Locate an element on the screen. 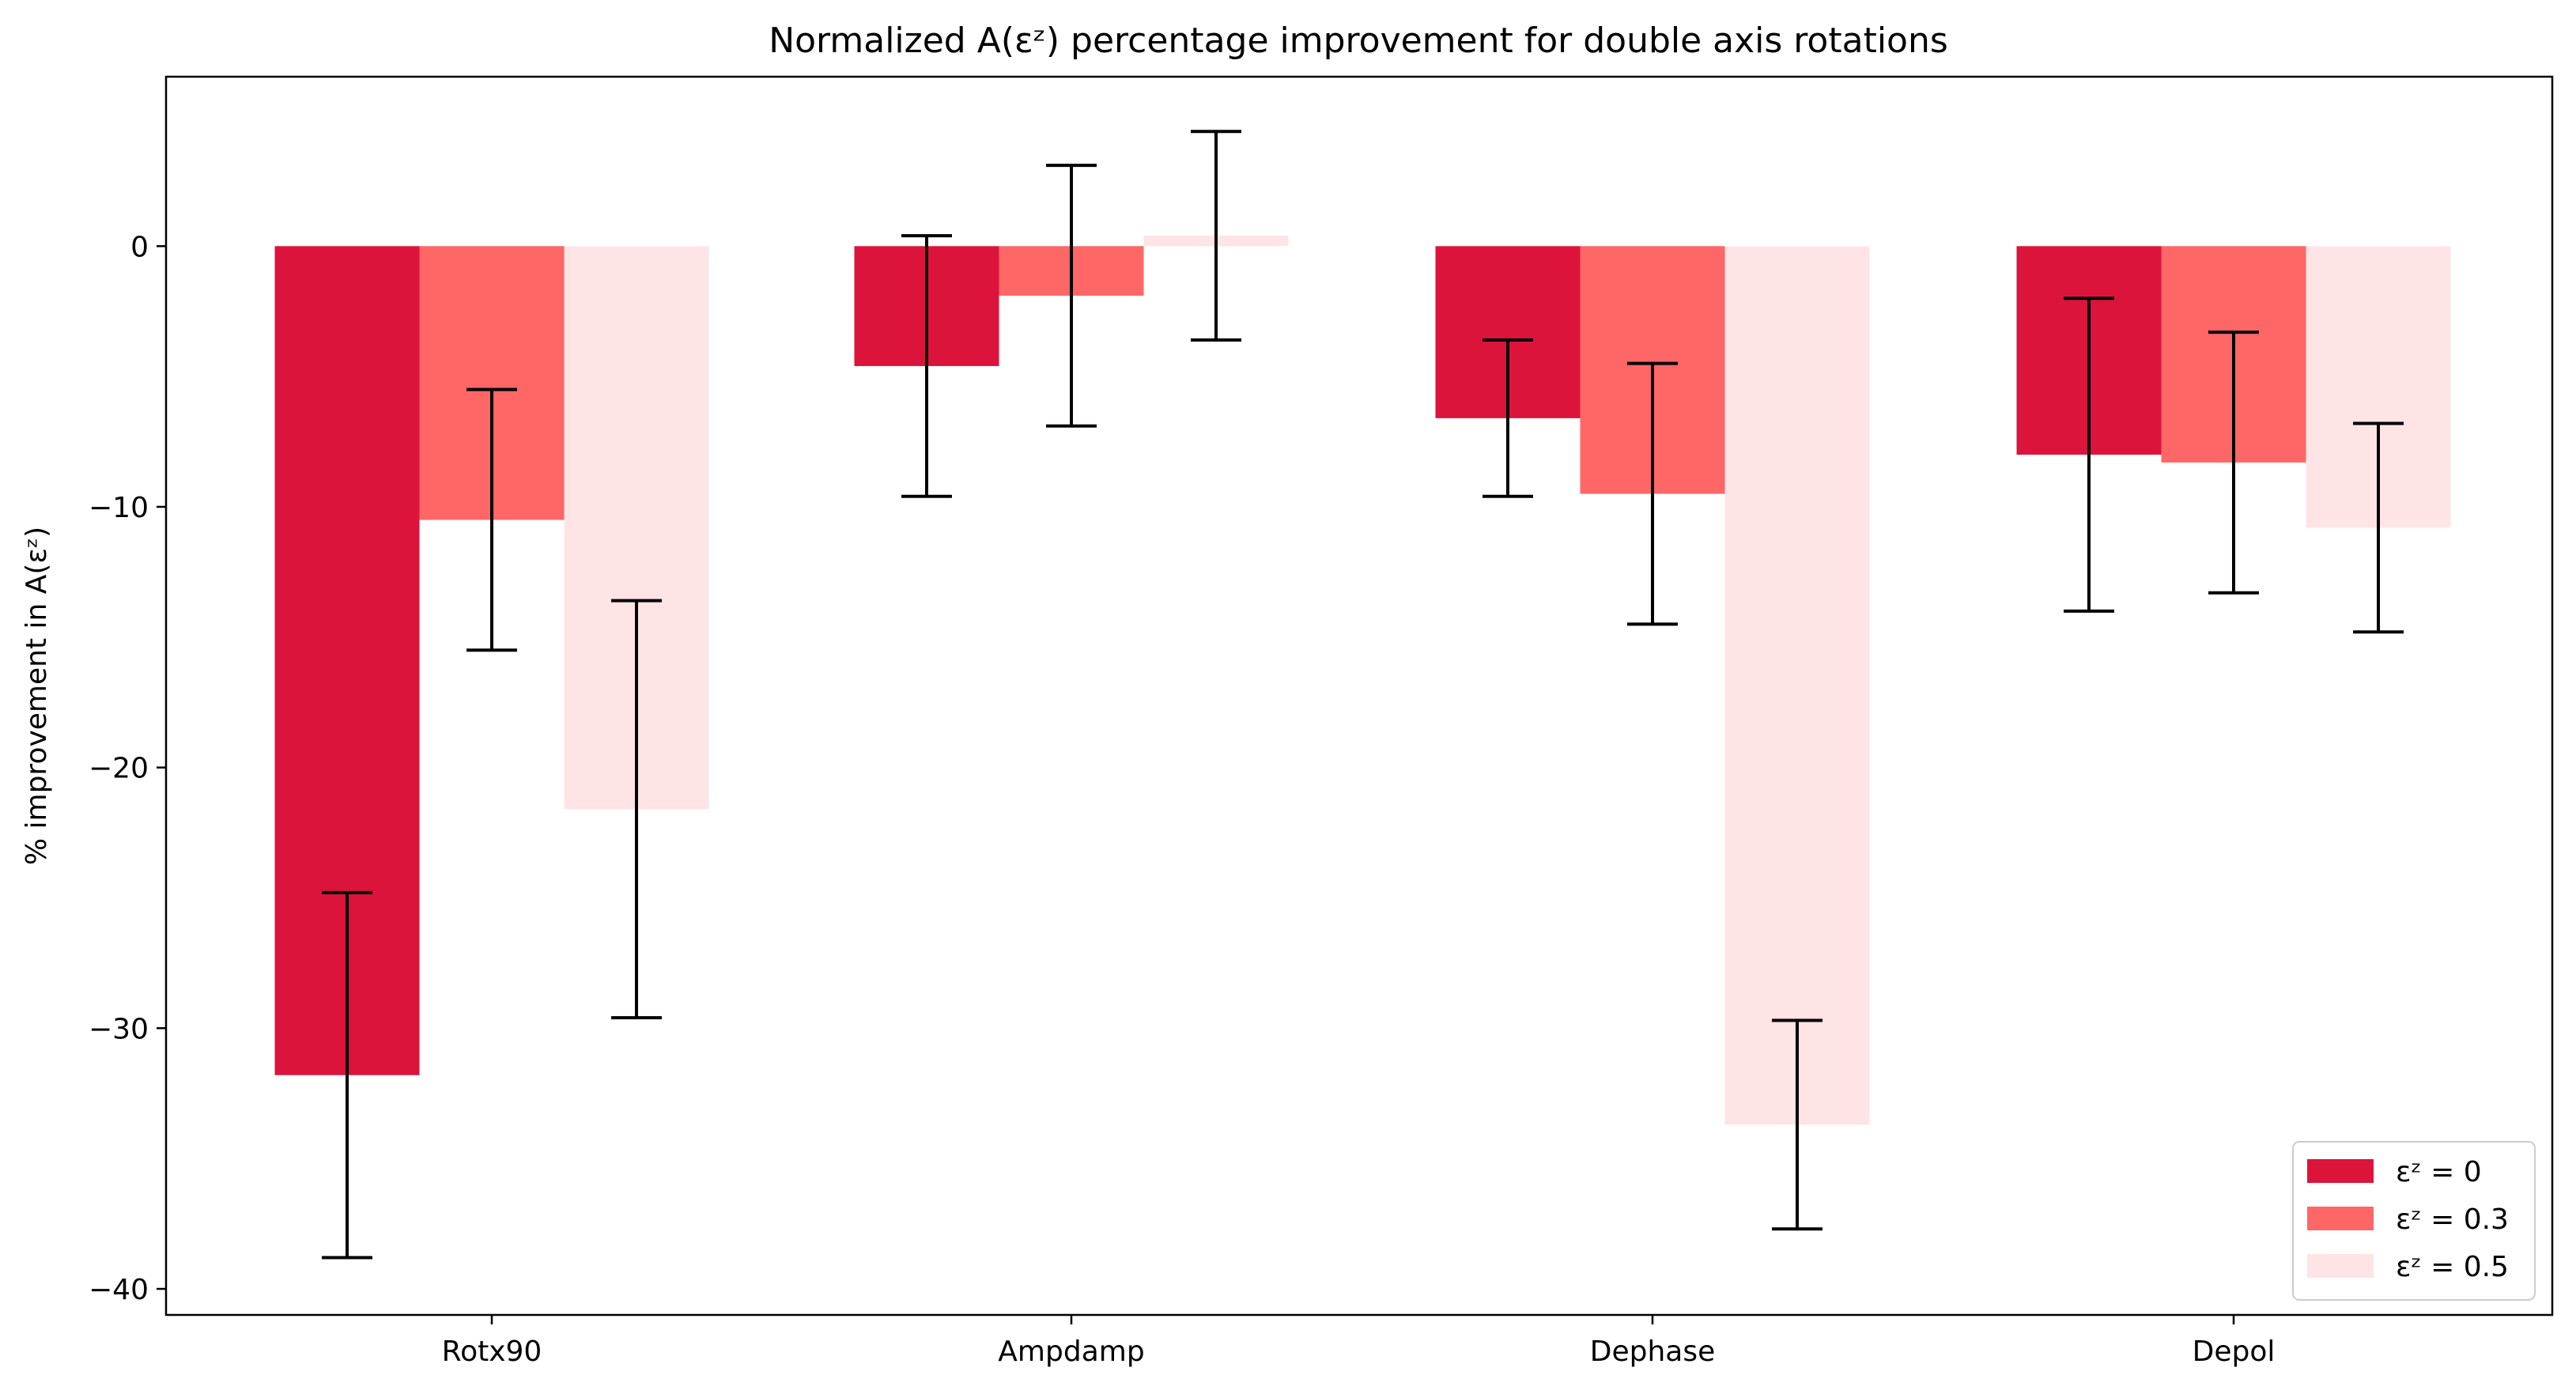 The image size is (2576, 1394). legend-item-2: εᶻ = 0.3 is located at coordinates (2408, 1219).